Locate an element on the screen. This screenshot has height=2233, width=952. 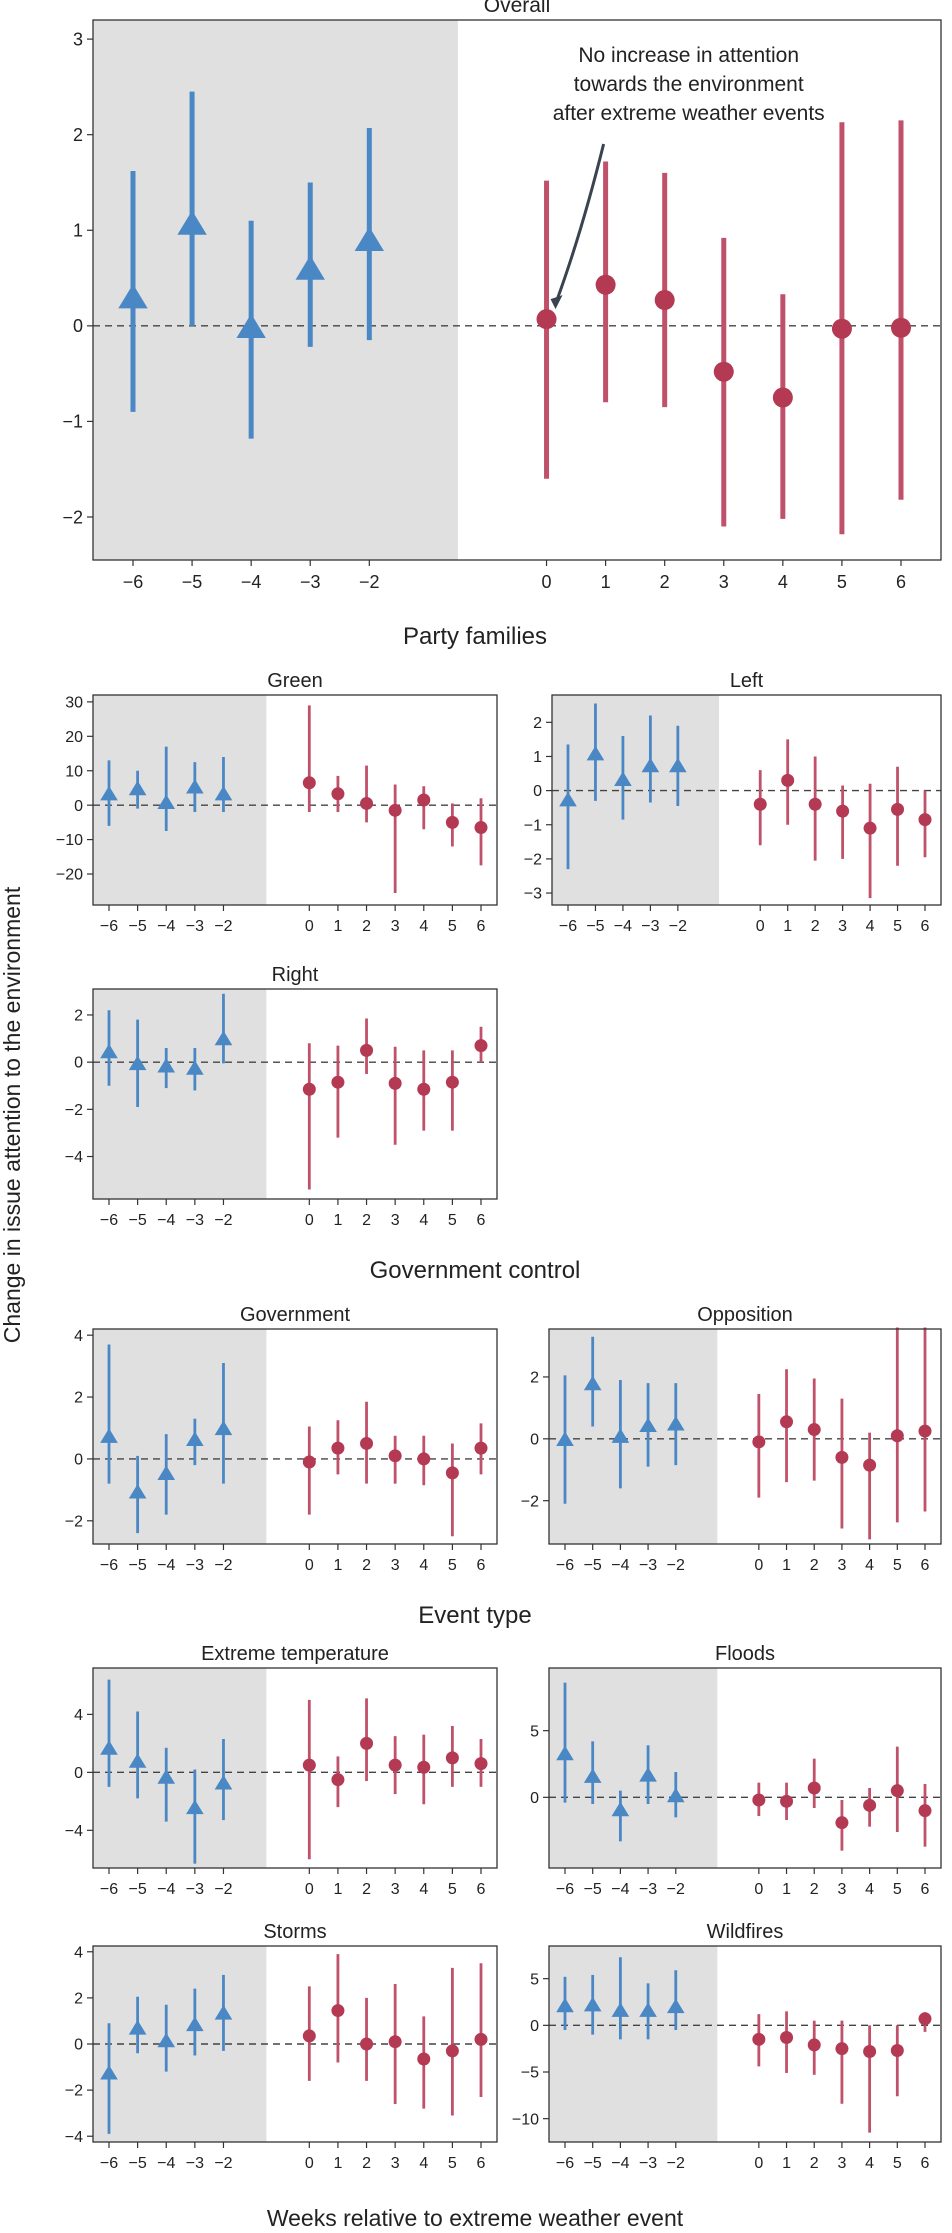
x-tick-label: 0 is located at coordinates (547, 582).